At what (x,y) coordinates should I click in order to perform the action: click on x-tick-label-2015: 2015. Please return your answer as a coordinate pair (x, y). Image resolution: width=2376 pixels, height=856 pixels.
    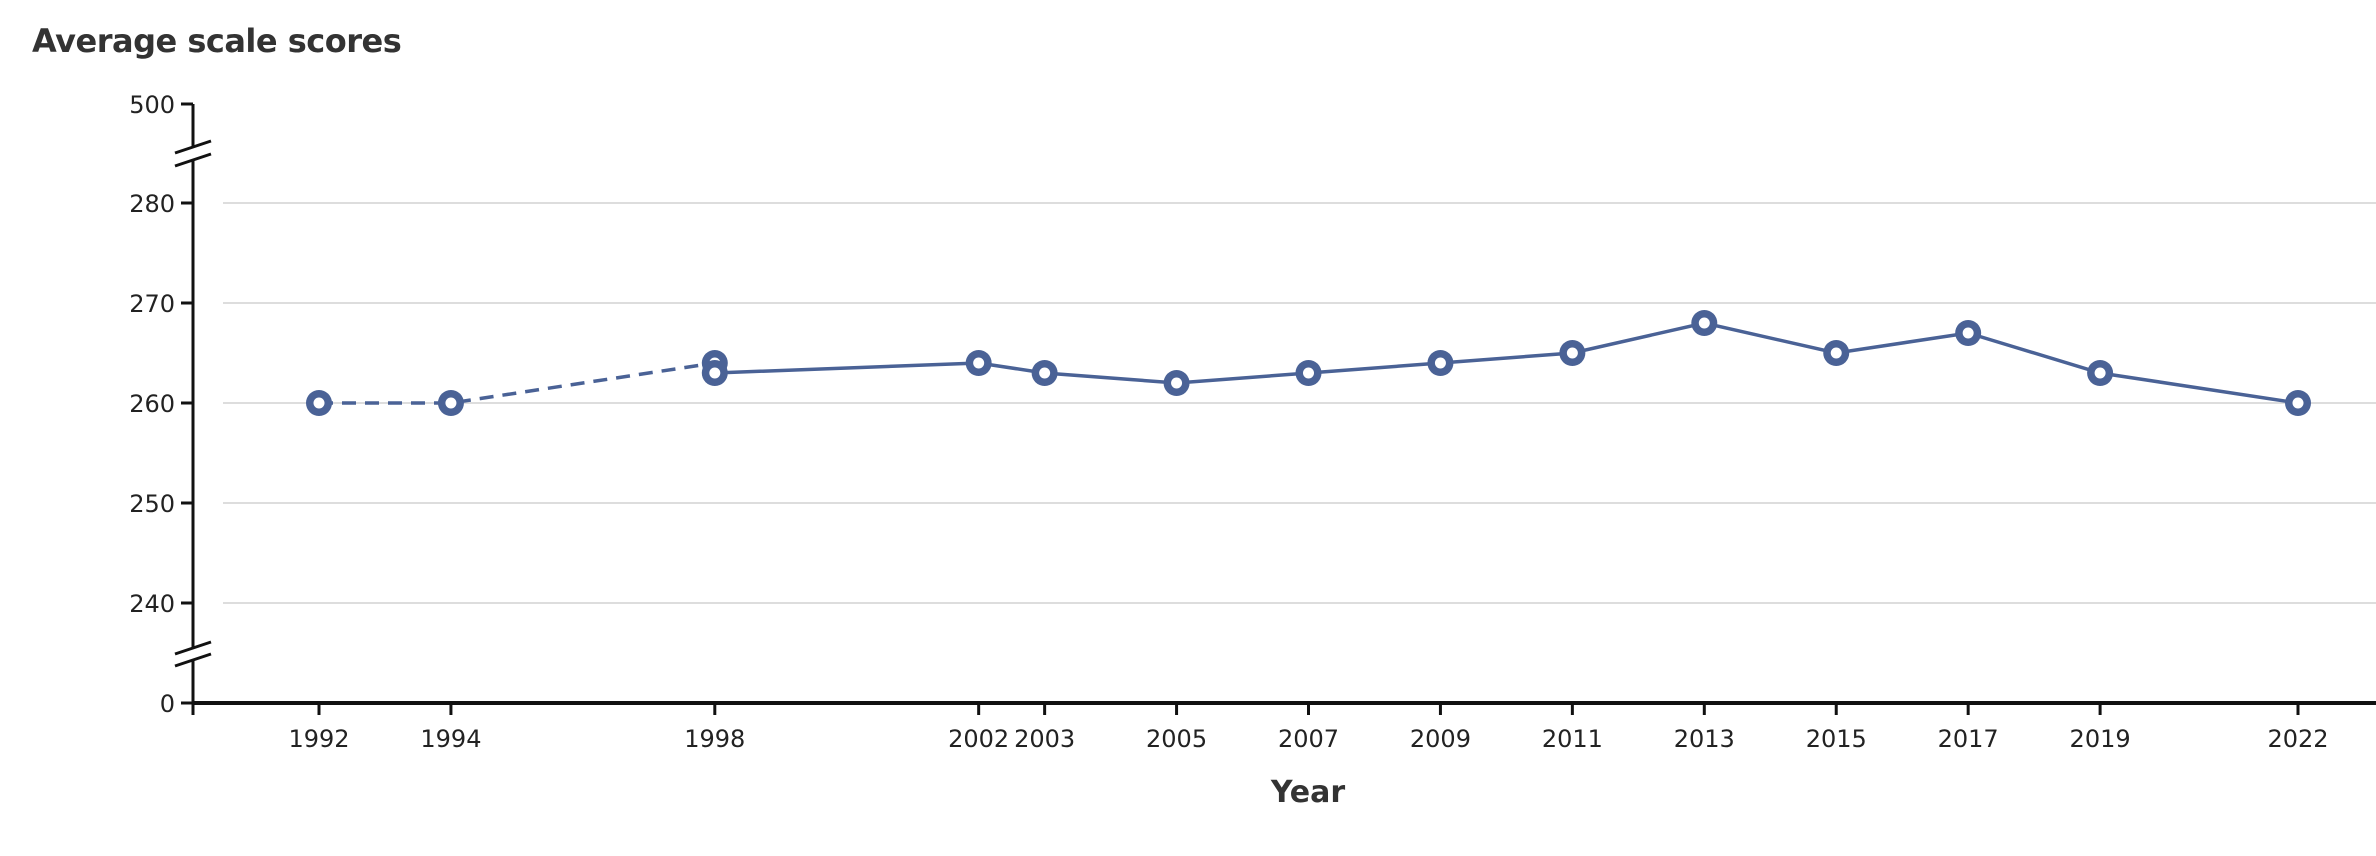
    Looking at the image, I should click on (1836, 739).